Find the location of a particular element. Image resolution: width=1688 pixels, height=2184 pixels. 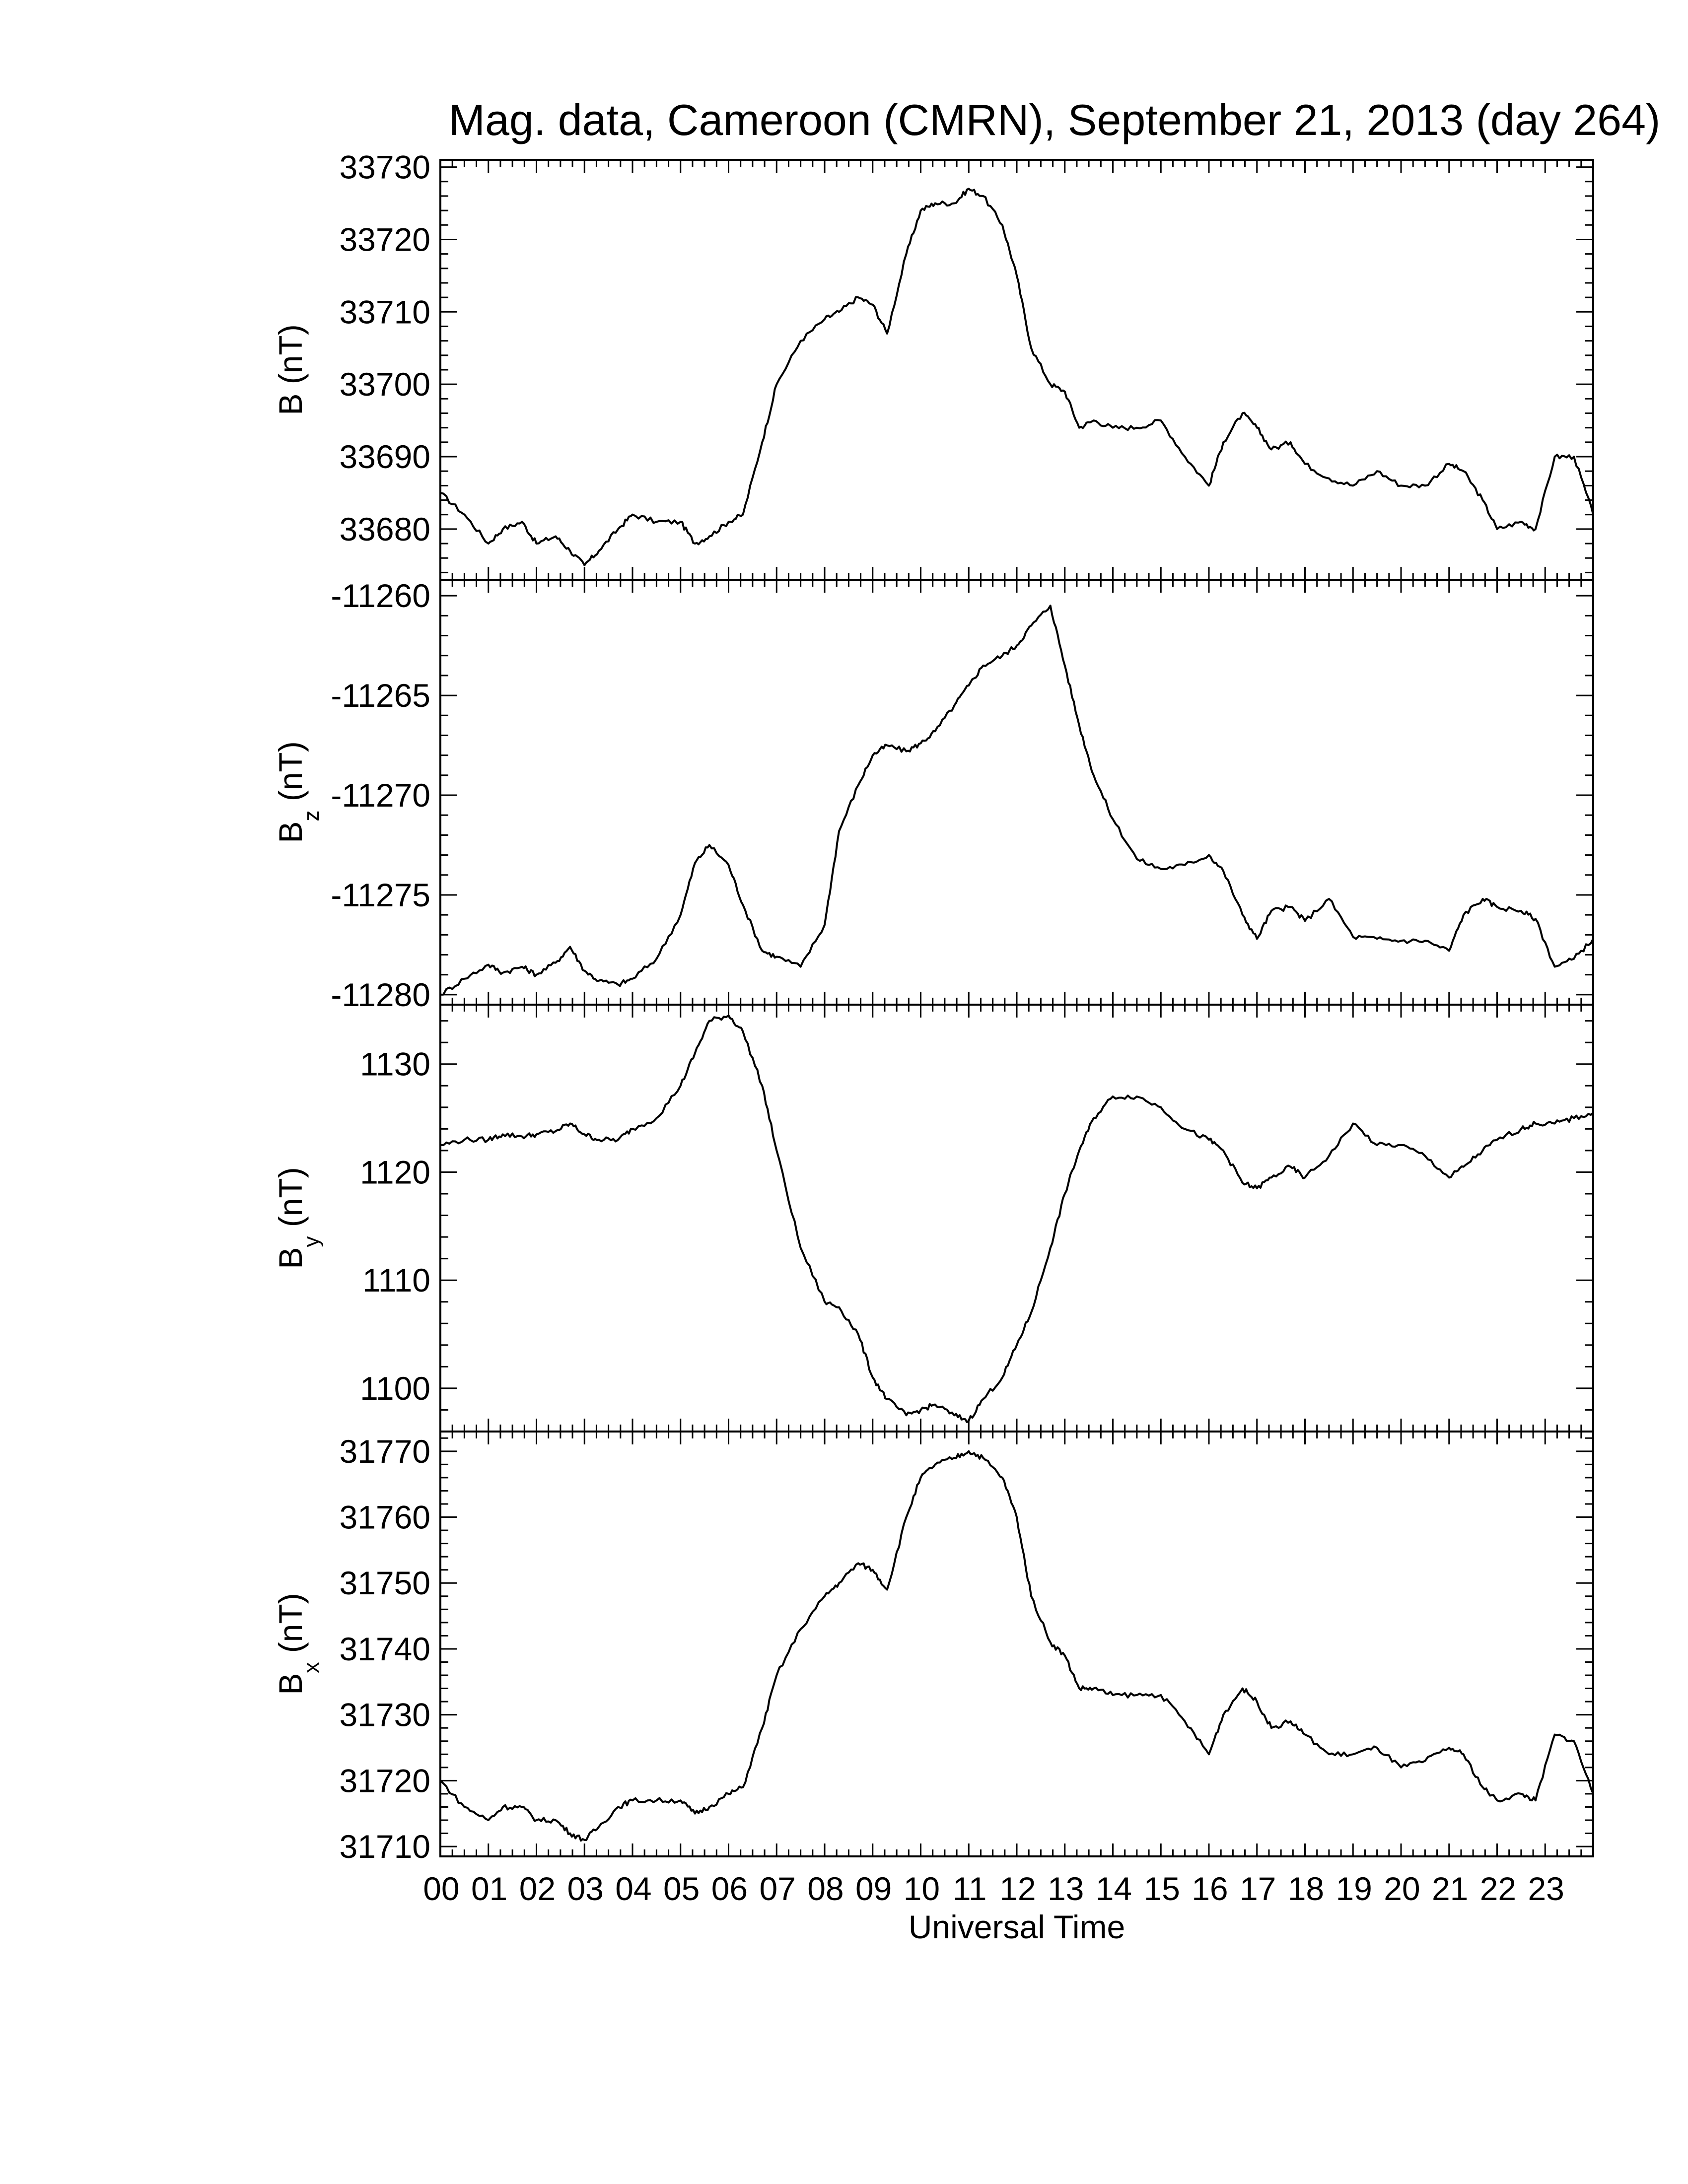

x-tick-label: 19 is located at coordinates (1354, 1888).